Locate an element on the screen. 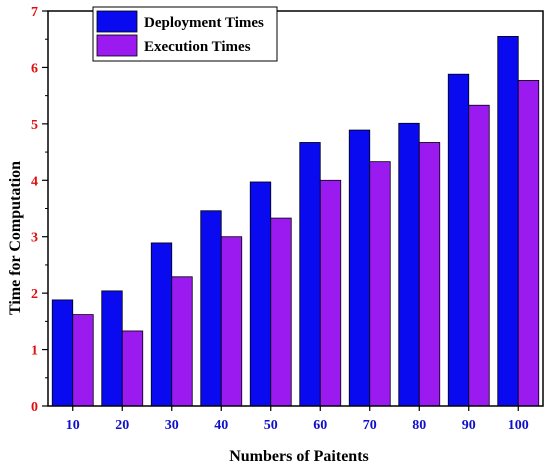 The width and height of the screenshot is (550, 472). y-tick-label: 6 is located at coordinates (34, 68).